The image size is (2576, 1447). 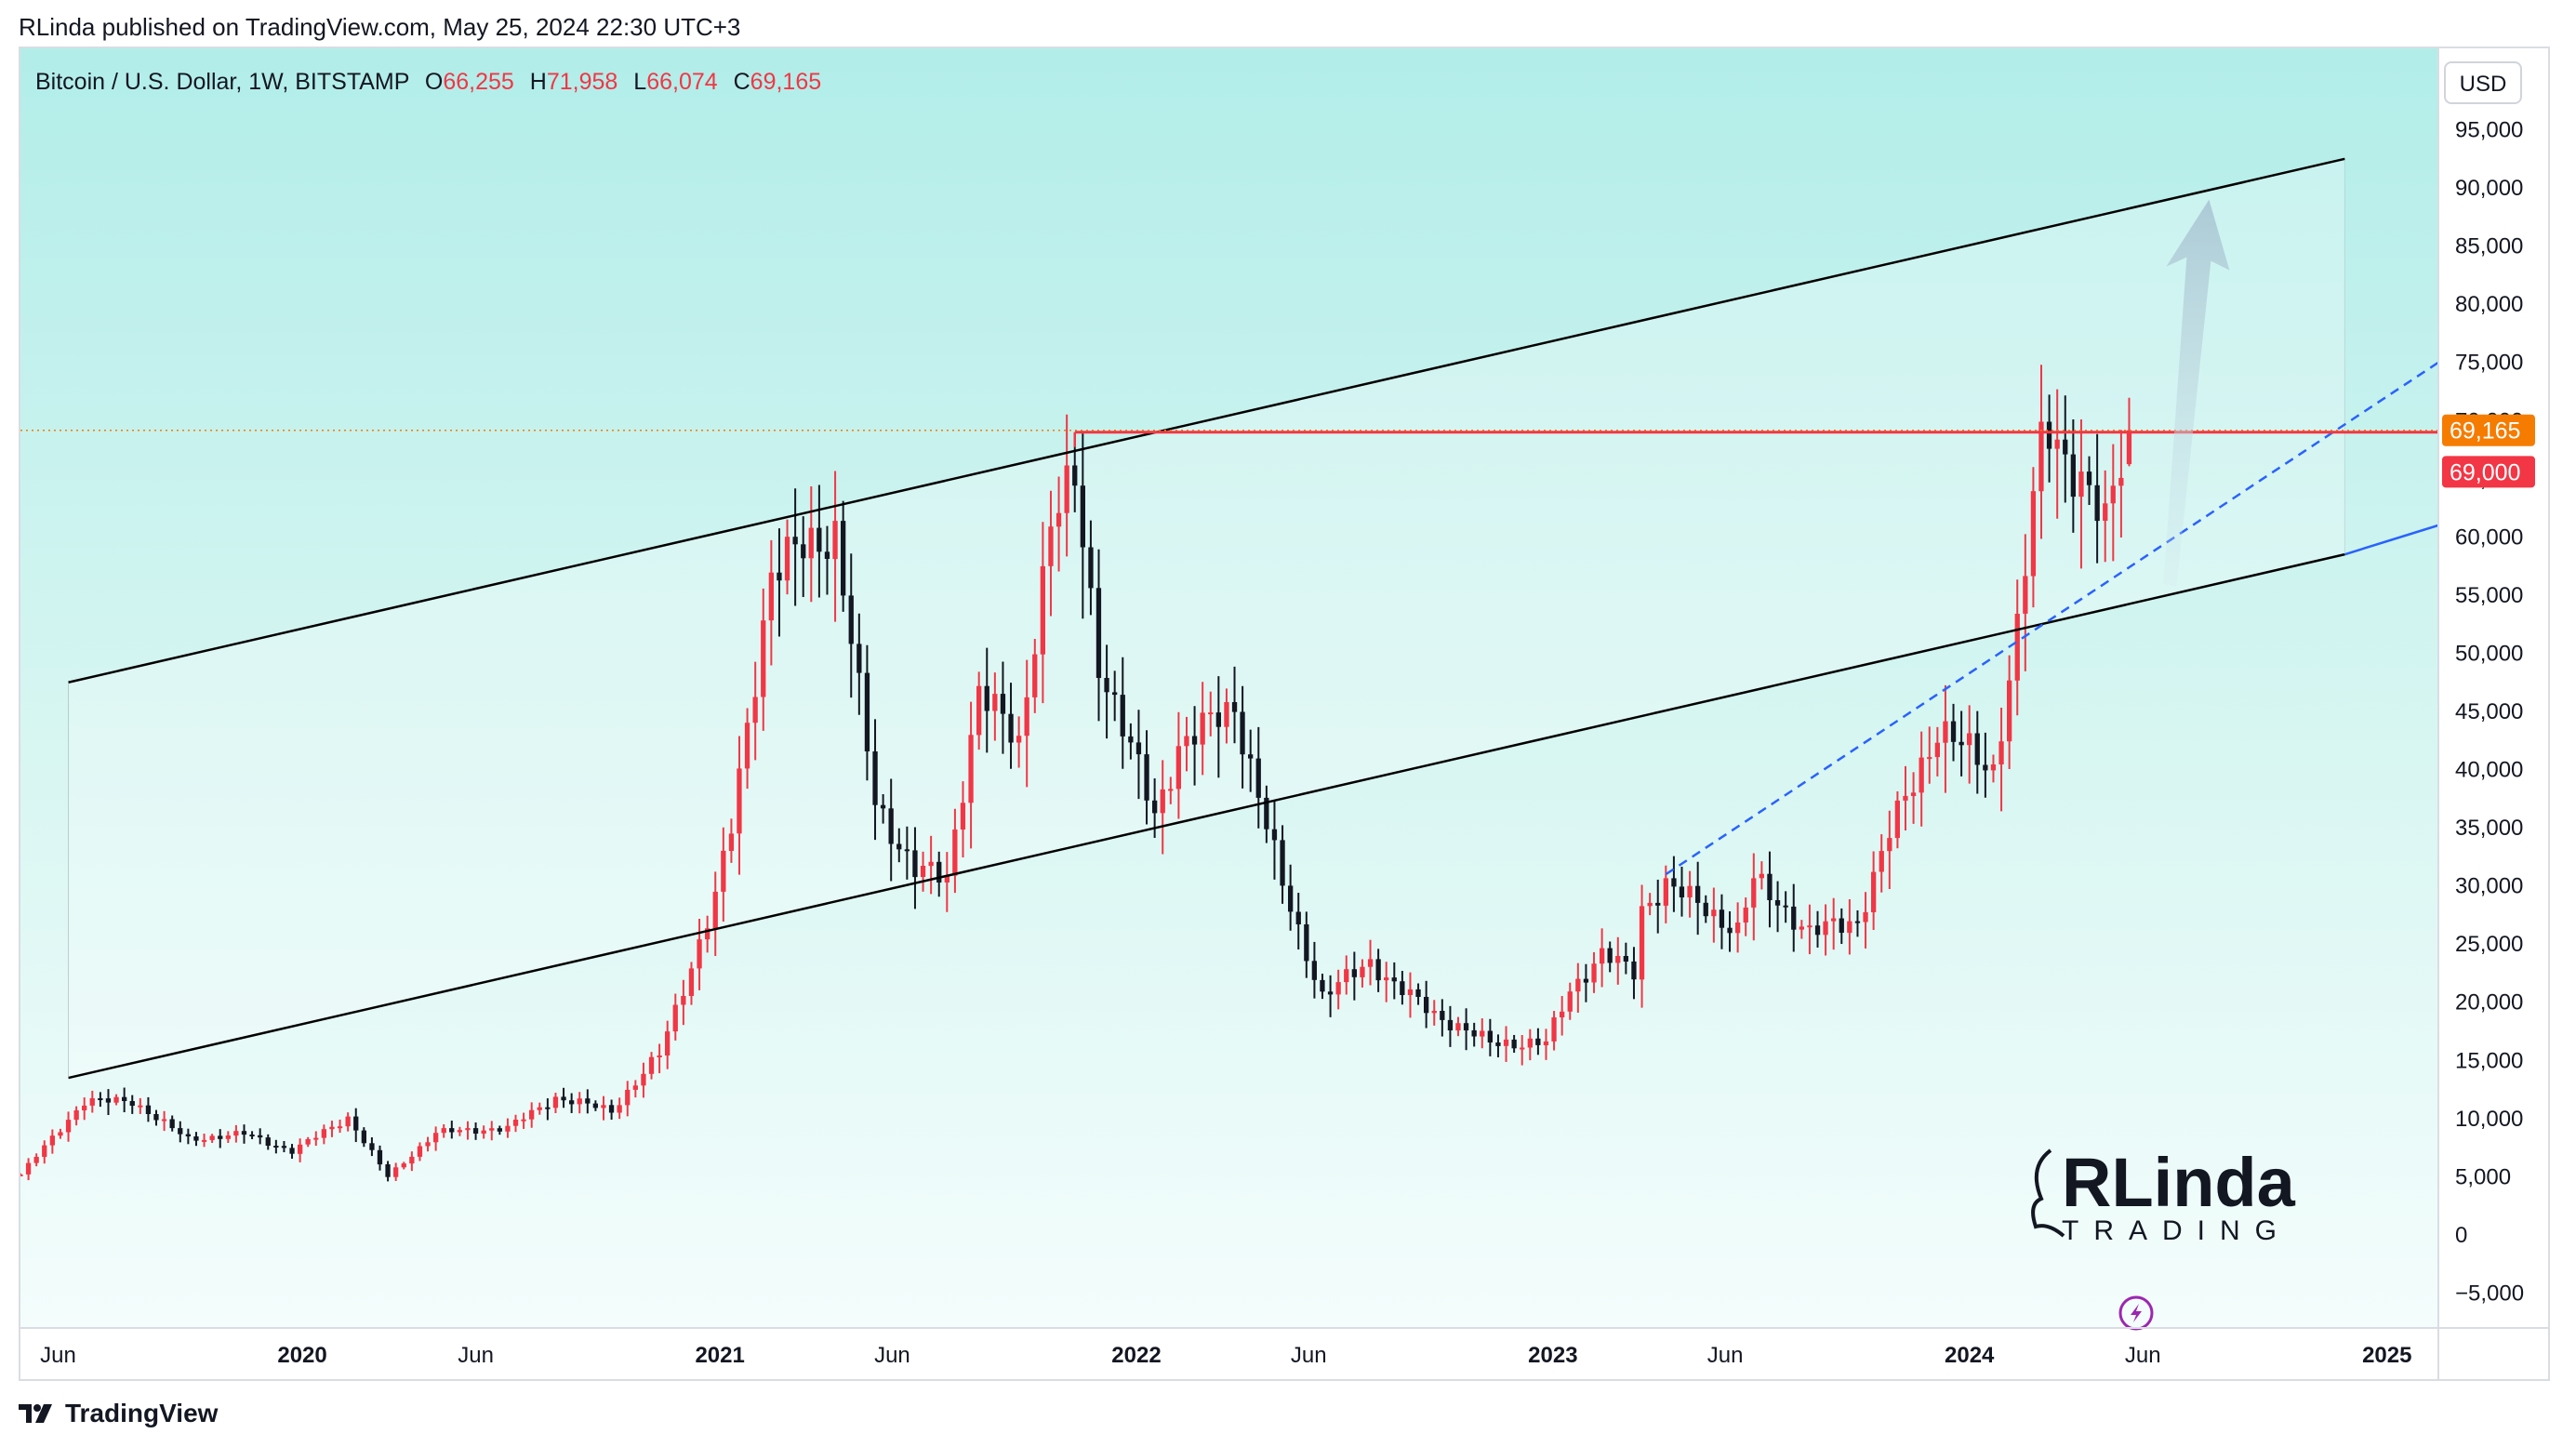 I want to click on x-tick-label: 2021, so click(x=719, y=1356).